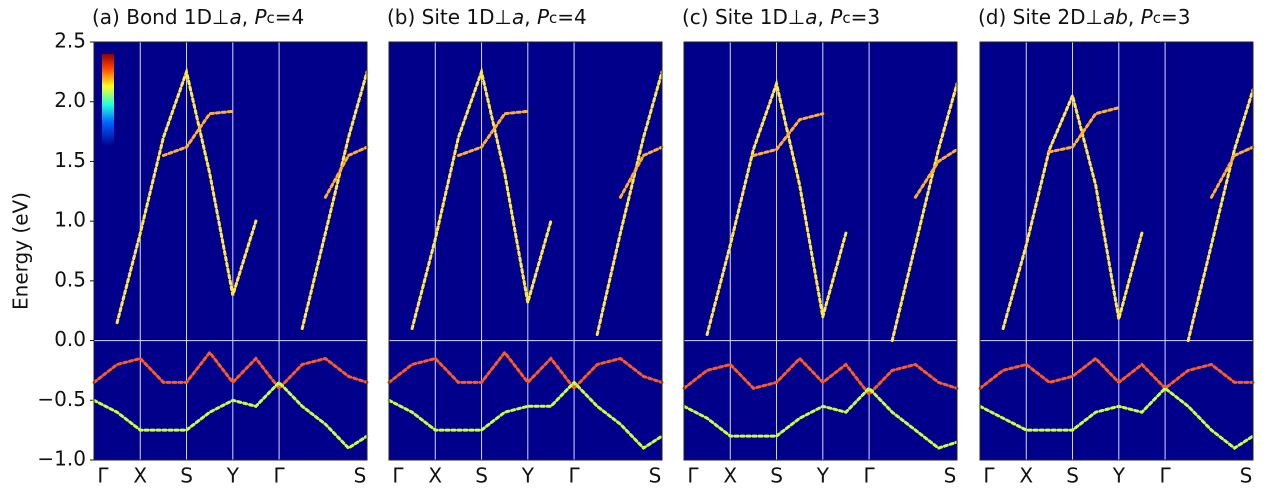 The width and height of the screenshot is (1270, 497). What do you see at coordinates (61, 399) in the screenshot?
I see `y-tick-label: −0.5` at bounding box center [61, 399].